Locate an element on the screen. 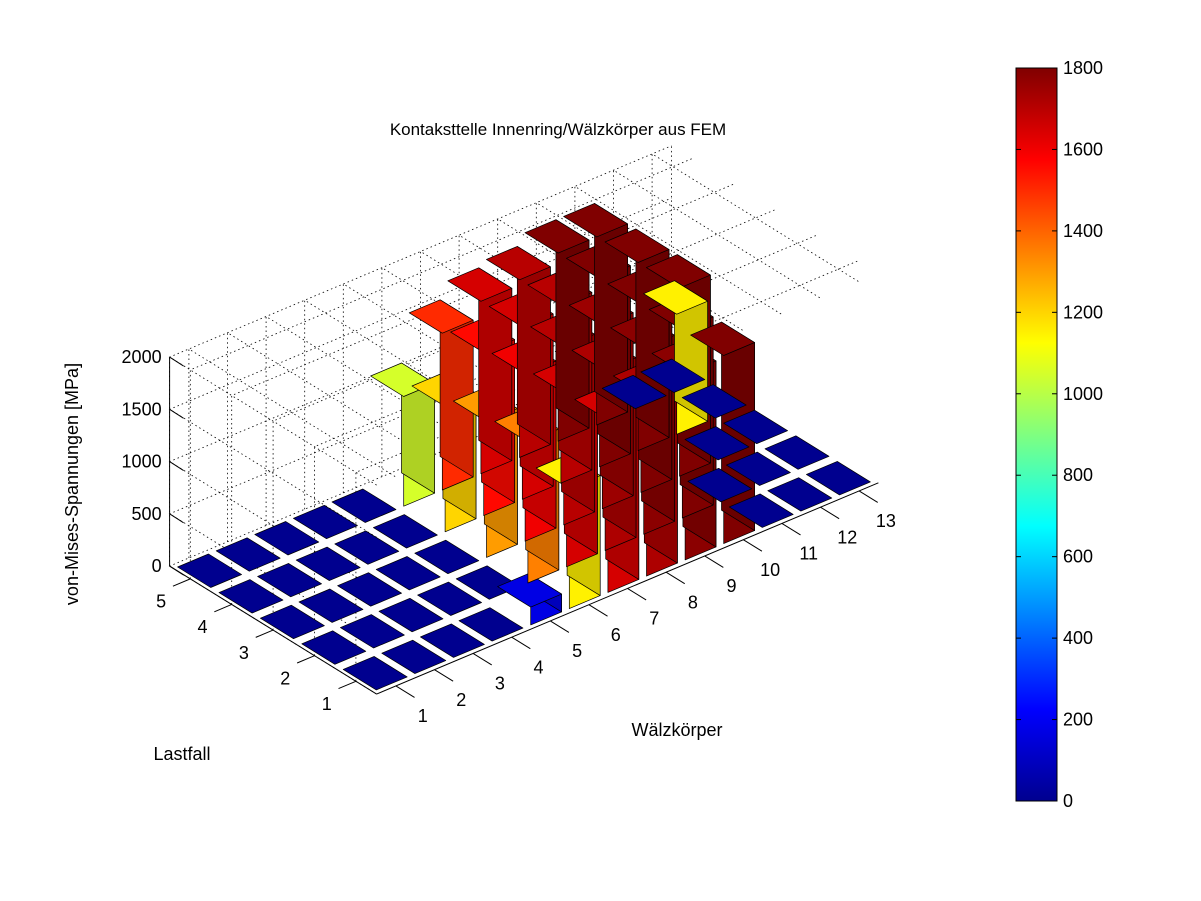 The width and height of the screenshot is (1201, 901). colorbar-ticks: 0 200 400 600 800 1000 1200 1400 1600 1800 is located at coordinates (1059, 434).